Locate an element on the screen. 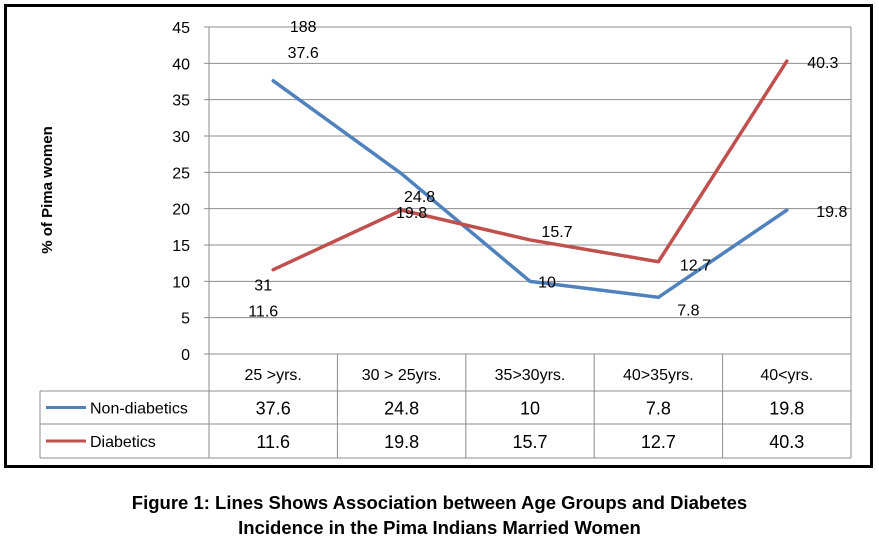  table-cell-value: 10 is located at coordinates (530, 409).